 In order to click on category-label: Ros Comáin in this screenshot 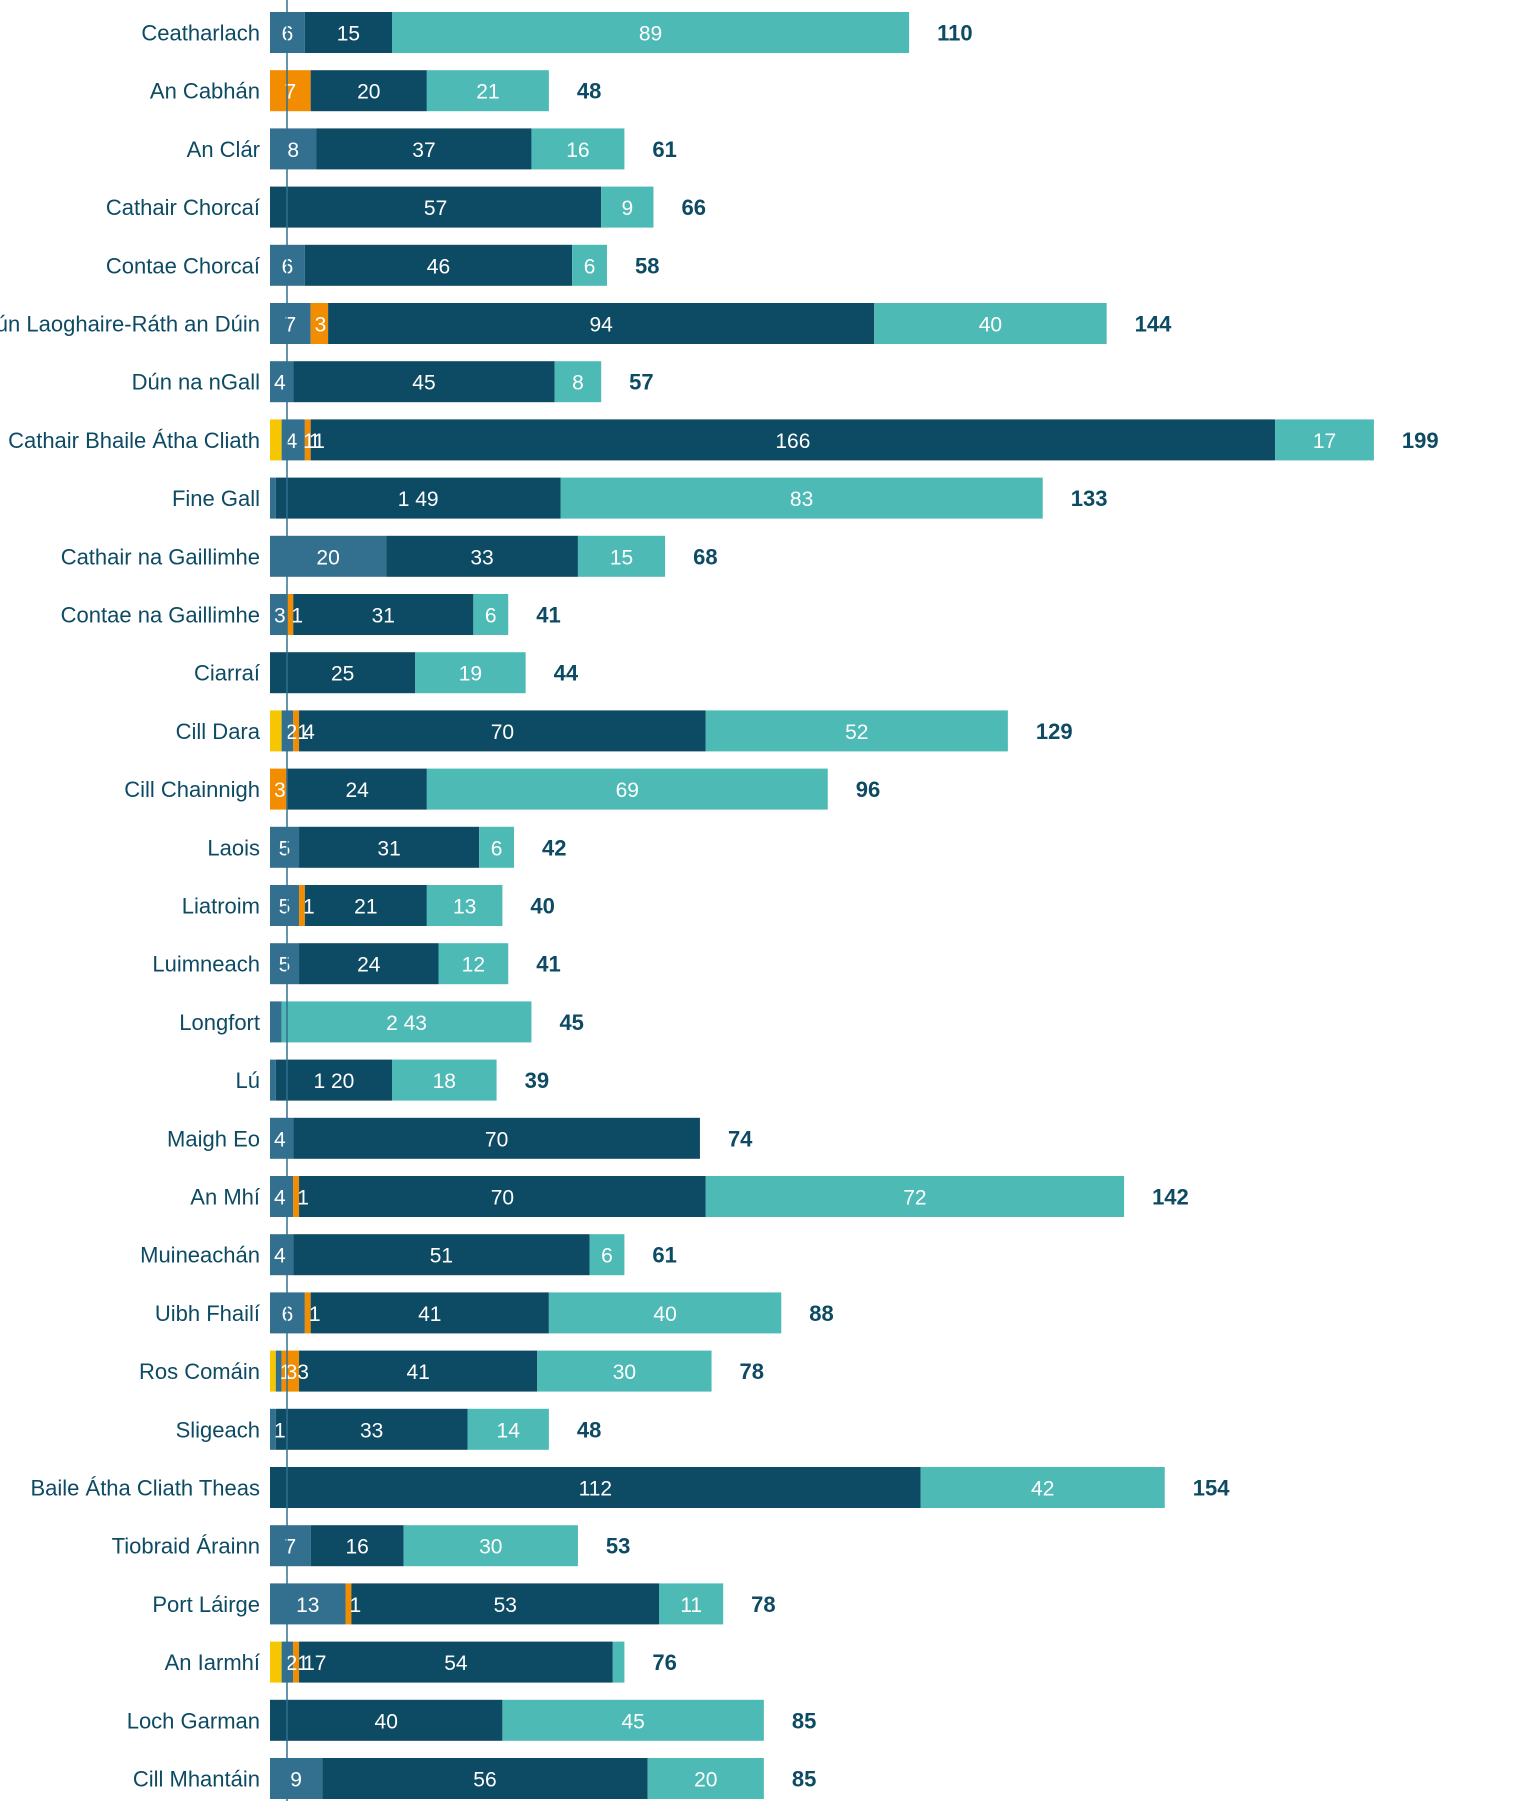, I will do `click(199, 1371)`.